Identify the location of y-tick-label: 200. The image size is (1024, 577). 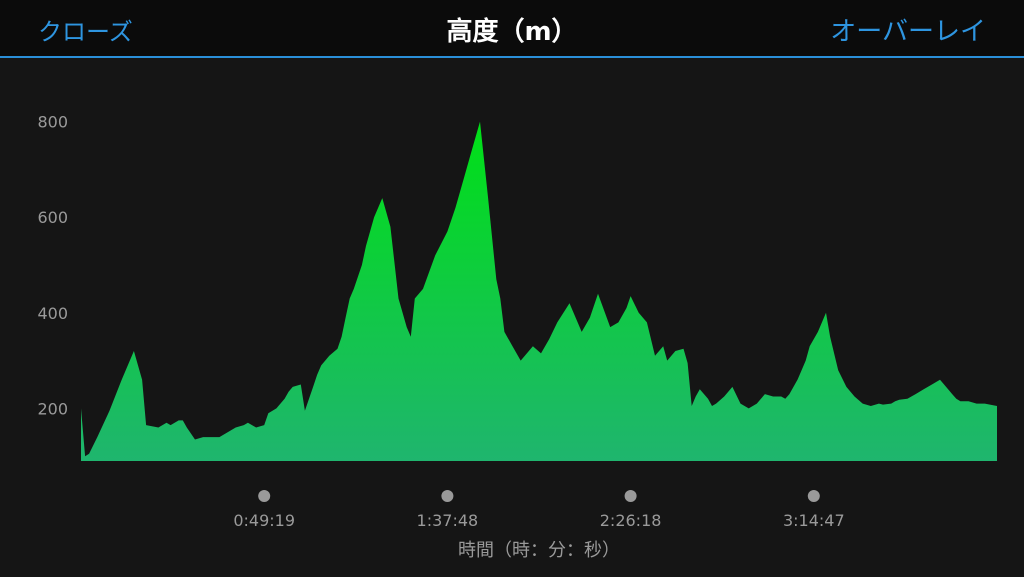
(52, 408).